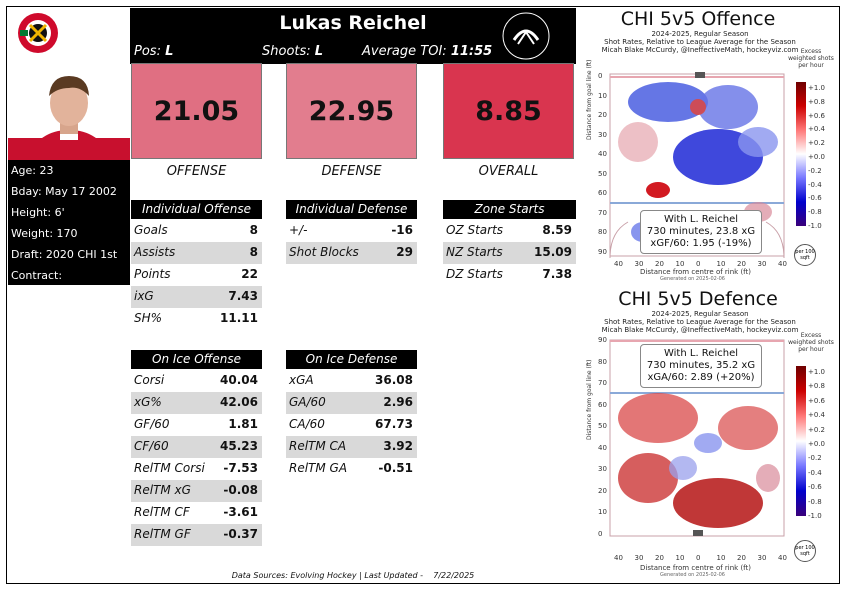 Image resolution: width=850 pixels, height=592 pixels. I want to click on zone-header: Zone Starts, so click(509, 209).